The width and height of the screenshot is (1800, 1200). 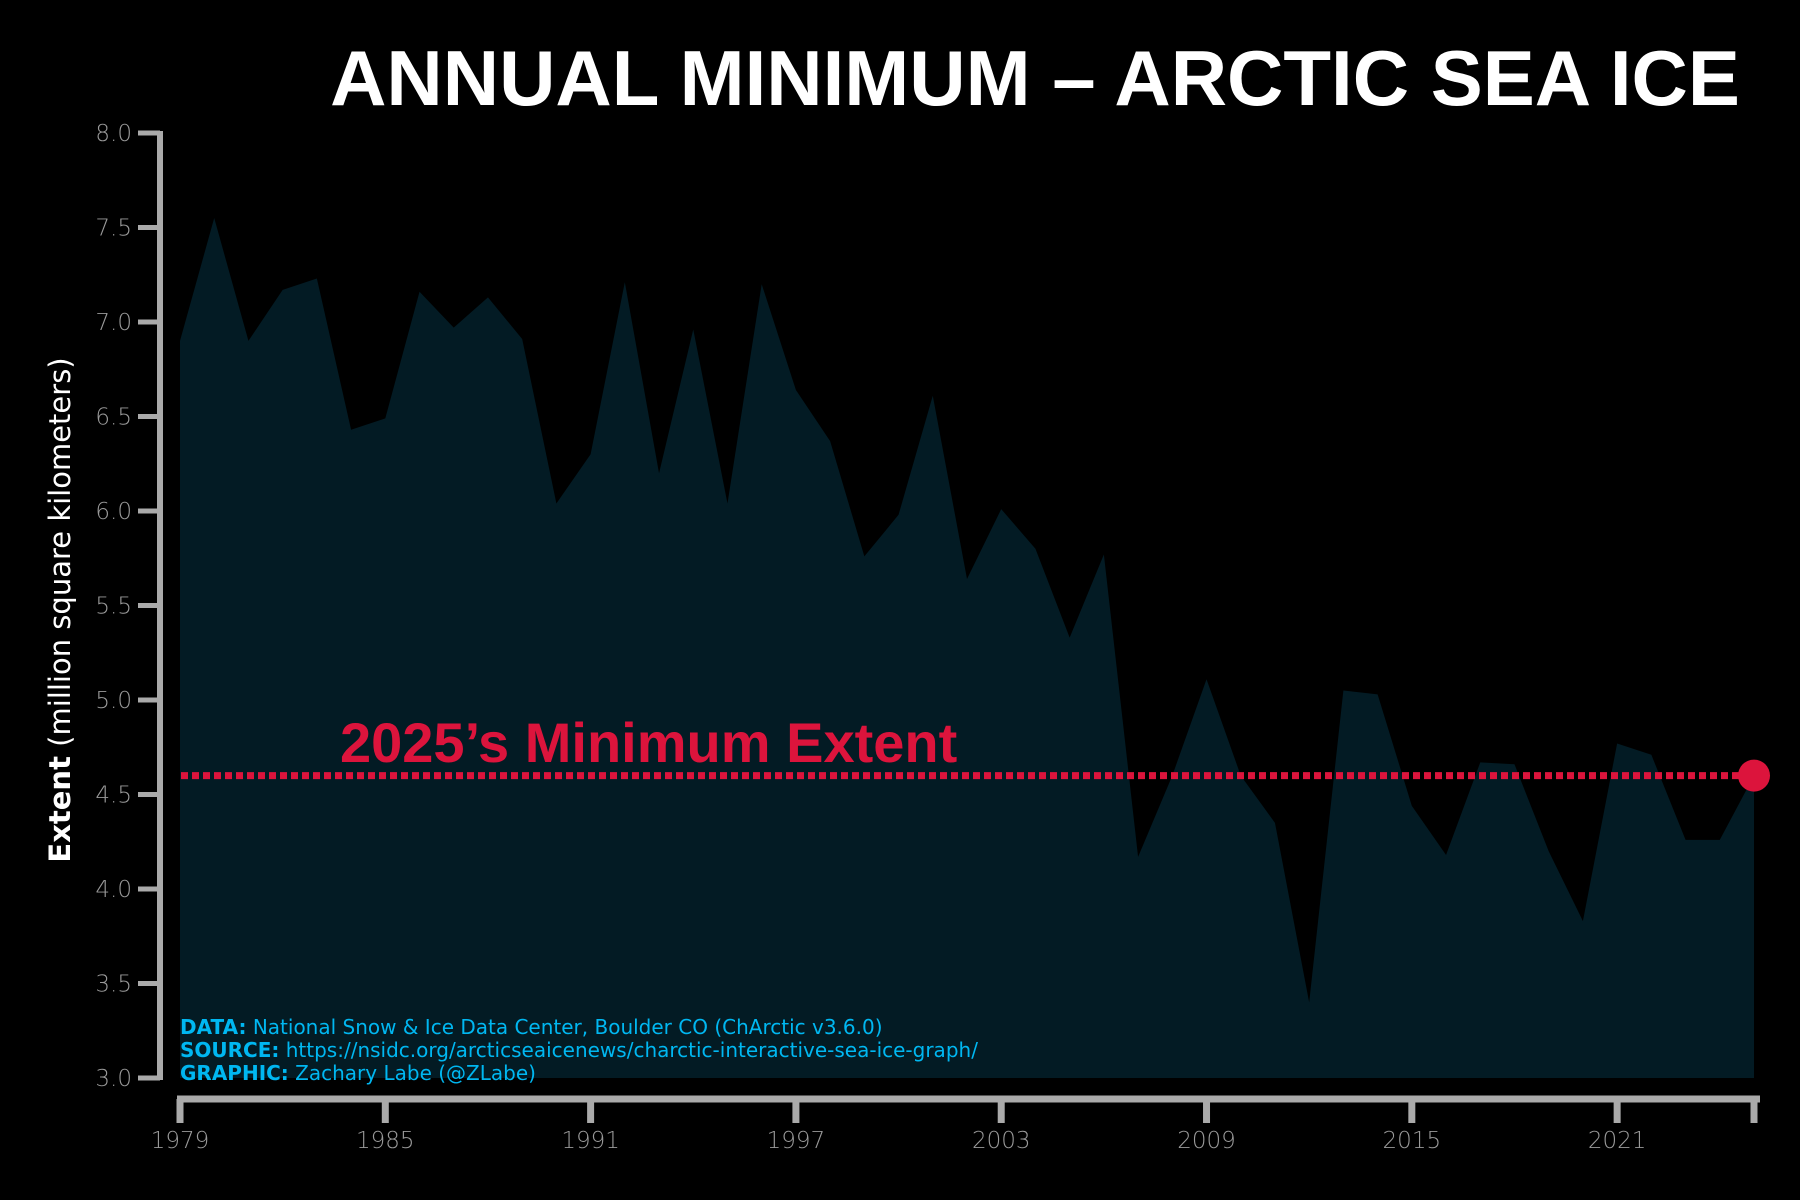 What do you see at coordinates (113, 134) in the screenshot?
I see `y-tick-label: 8.0` at bounding box center [113, 134].